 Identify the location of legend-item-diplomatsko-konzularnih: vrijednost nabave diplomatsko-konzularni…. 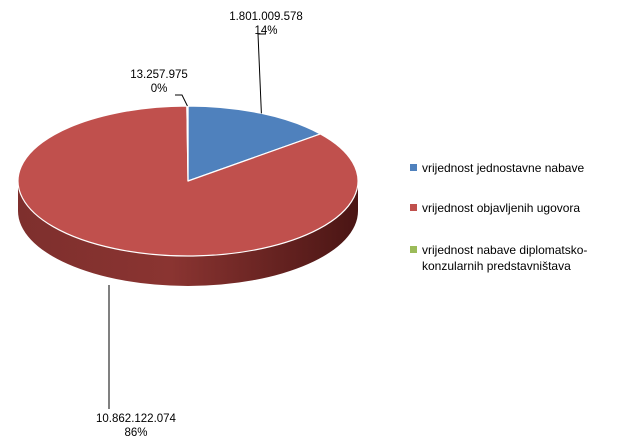
(520, 258).